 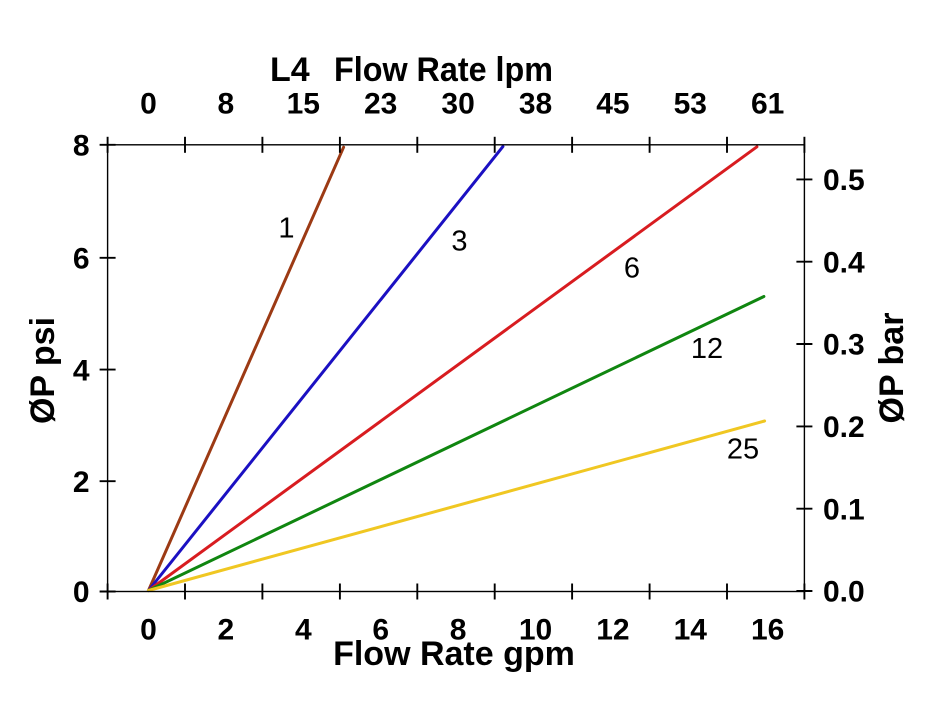 What do you see at coordinates (612, 104) in the screenshot?
I see `svg-text: 45` at bounding box center [612, 104].